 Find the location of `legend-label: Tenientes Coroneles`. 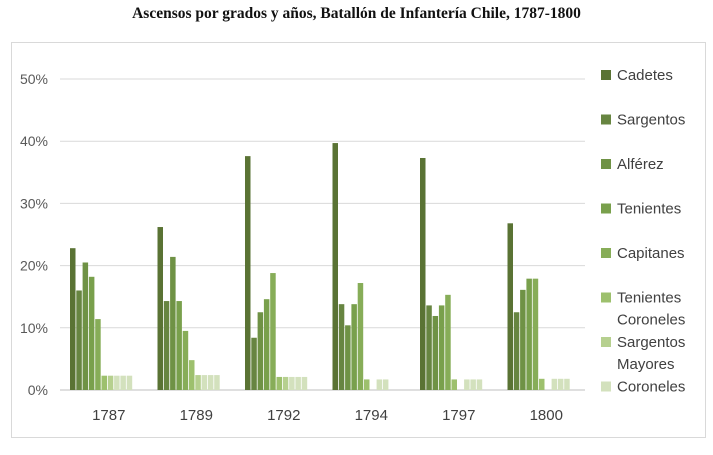

legend-label: Tenientes Coroneles is located at coordinates (651, 309).